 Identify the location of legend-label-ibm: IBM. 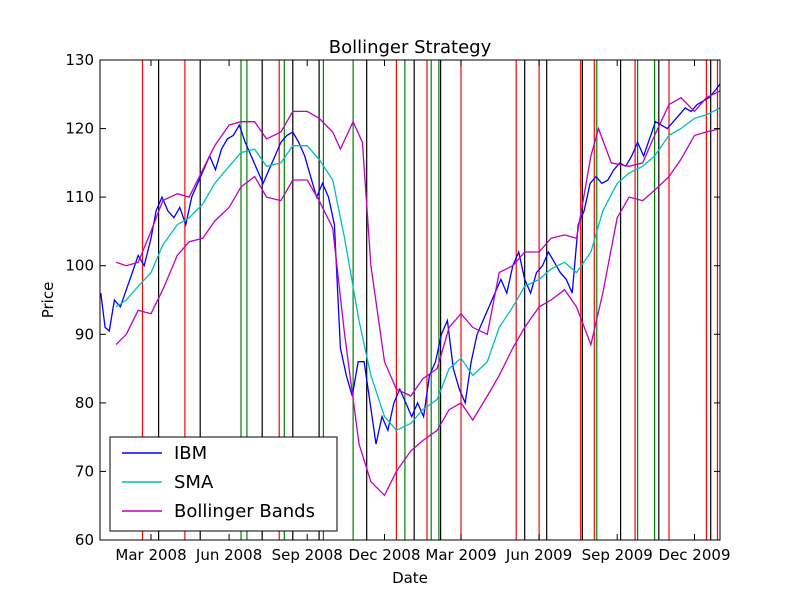
(190, 453).